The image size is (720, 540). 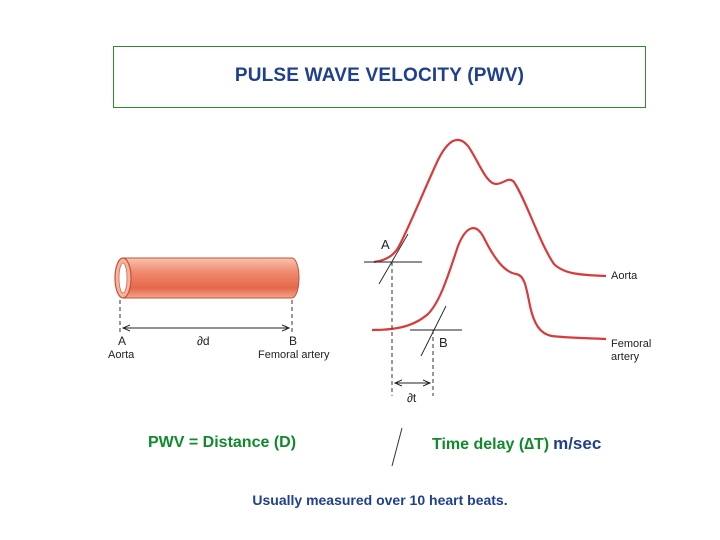 I want to click on aorta-waveform, so click(x=490, y=208).